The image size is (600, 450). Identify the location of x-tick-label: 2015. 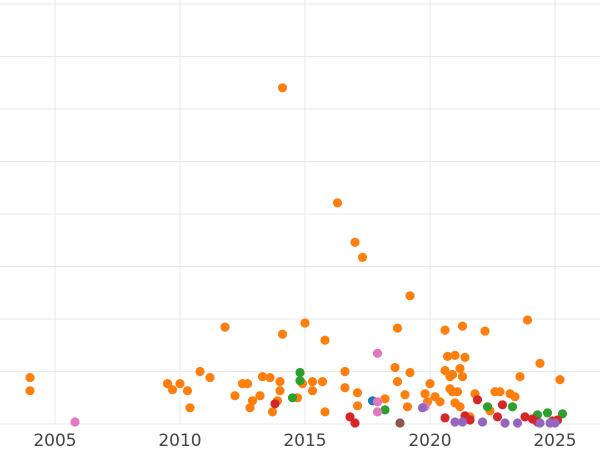
(304, 440).